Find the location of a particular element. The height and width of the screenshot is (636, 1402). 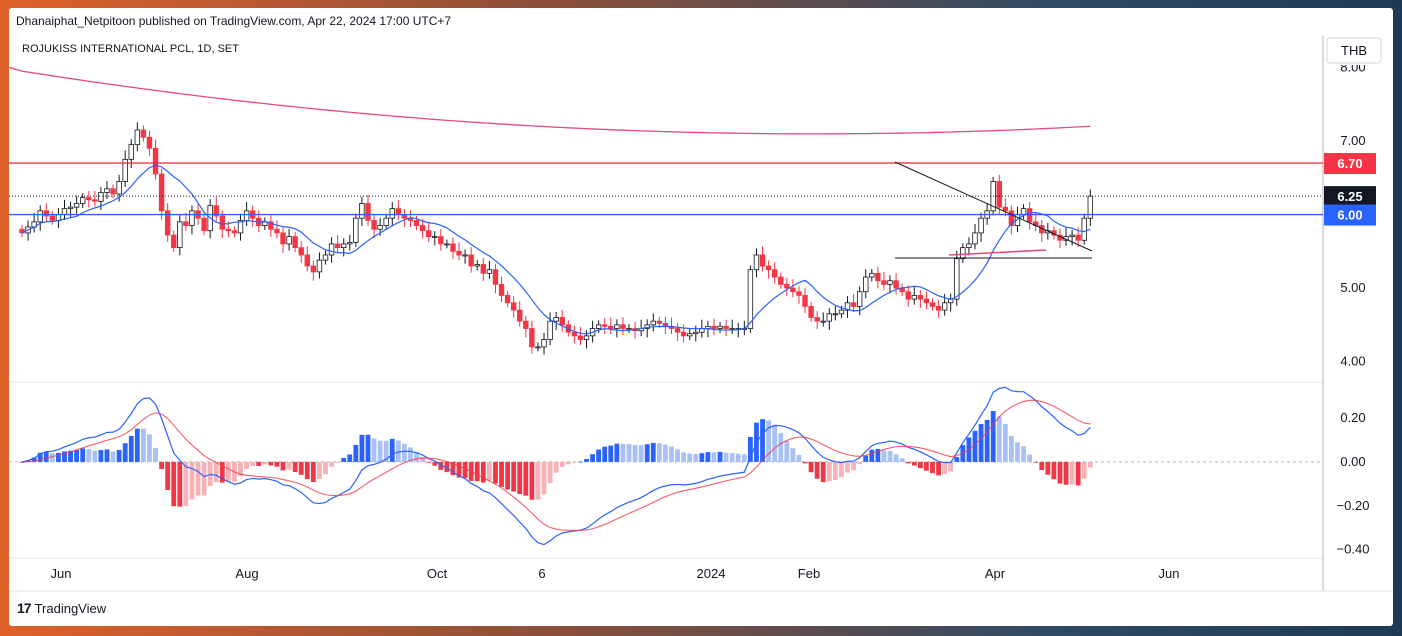

time-tick-label: Oct is located at coordinates (437, 573).